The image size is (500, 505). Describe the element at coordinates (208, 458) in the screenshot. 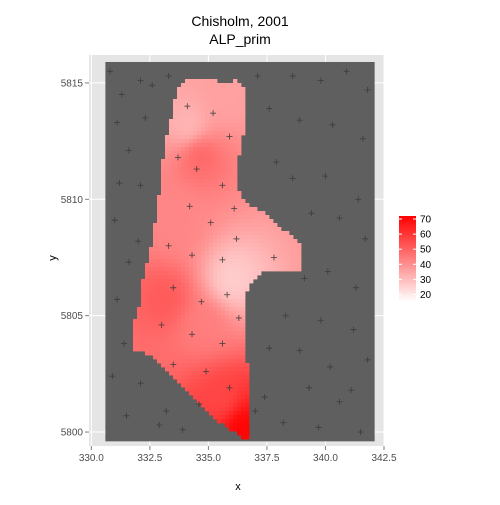

I see `x-tick-label: 335.0` at that location.